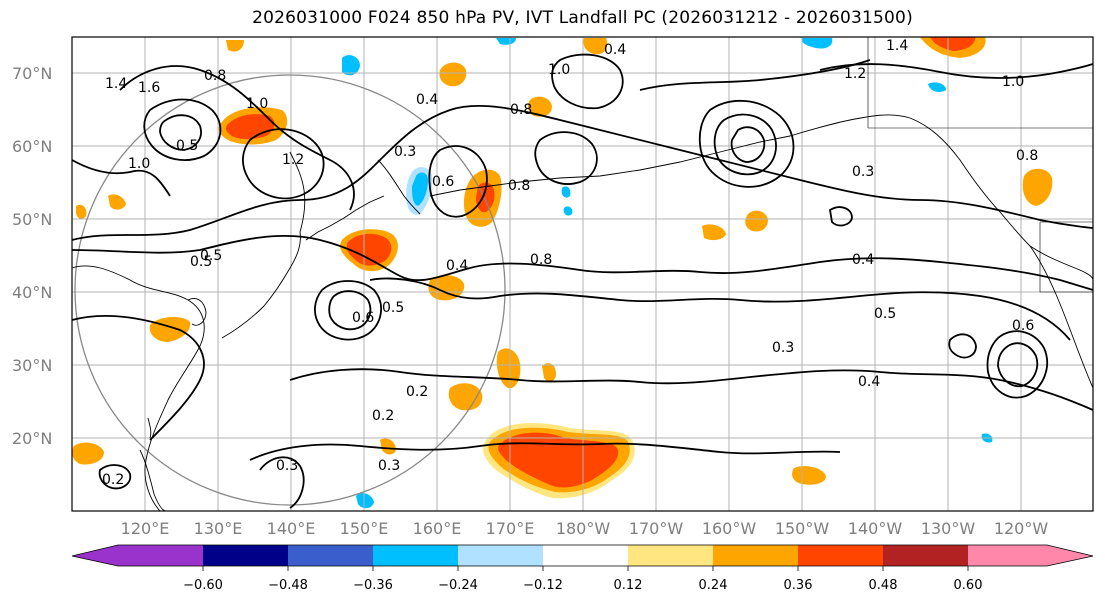 This screenshot has width=1105, height=604. What do you see at coordinates (32, 73) in the screenshot?
I see `lat-label: 70°N` at bounding box center [32, 73].